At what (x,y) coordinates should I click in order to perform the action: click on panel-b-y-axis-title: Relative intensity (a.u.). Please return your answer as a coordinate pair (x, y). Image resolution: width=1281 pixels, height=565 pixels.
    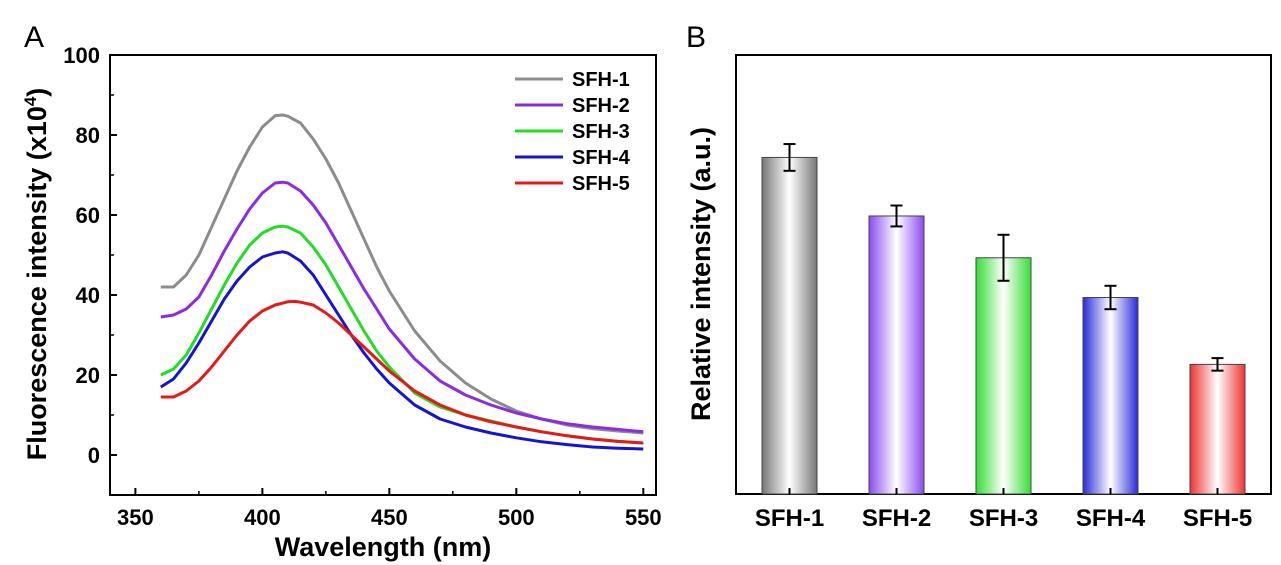
    Looking at the image, I should click on (701, 274).